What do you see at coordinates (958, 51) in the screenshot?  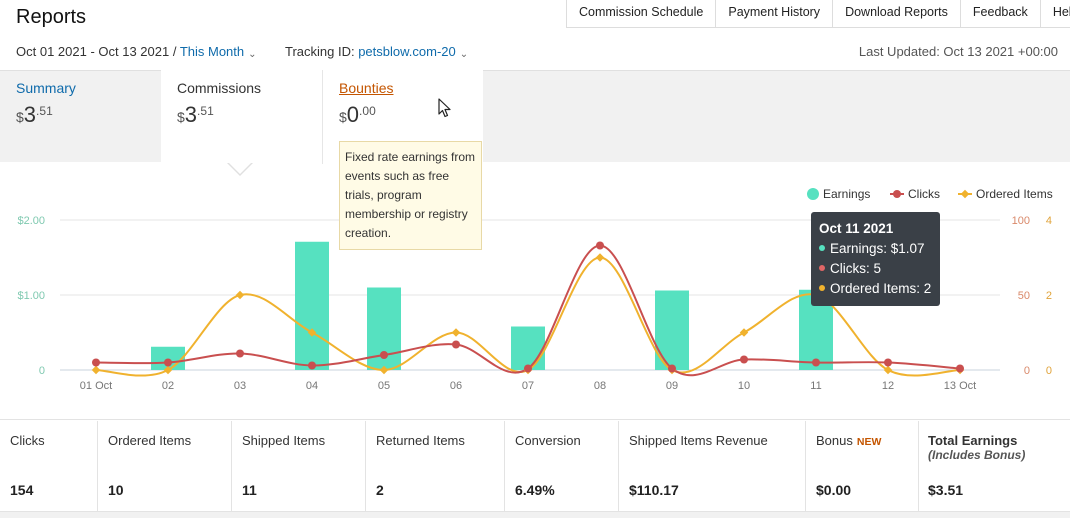 I see `last-updated: Last Updated: Oct 13 2021 +00:00` at bounding box center [958, 51].